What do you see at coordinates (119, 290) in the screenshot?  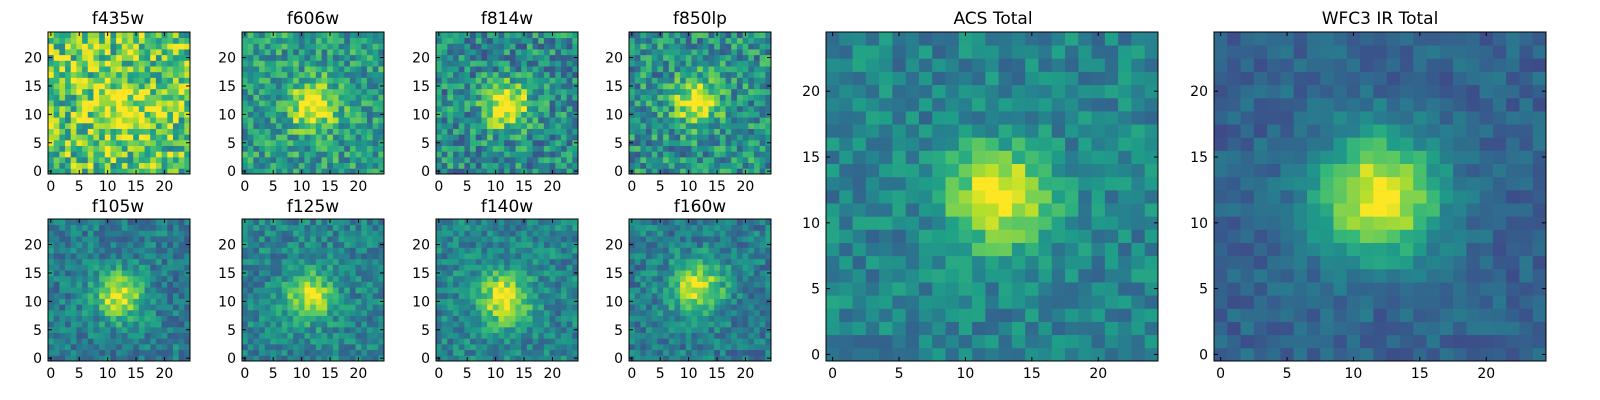 I see `plot-frame` at bounding box center [119, 290].